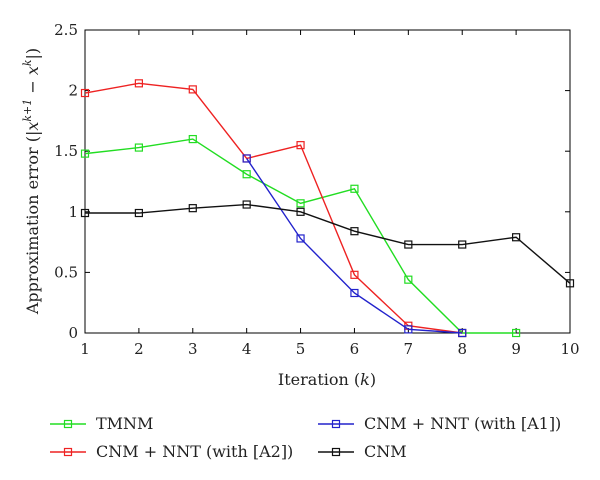 Image resolution: width=600 pixels, height=480 pixels. What do you see at coordinates (73, 212) in the screenshot?
I see `y-tick-label: 1` at bounding box center [73, 212].